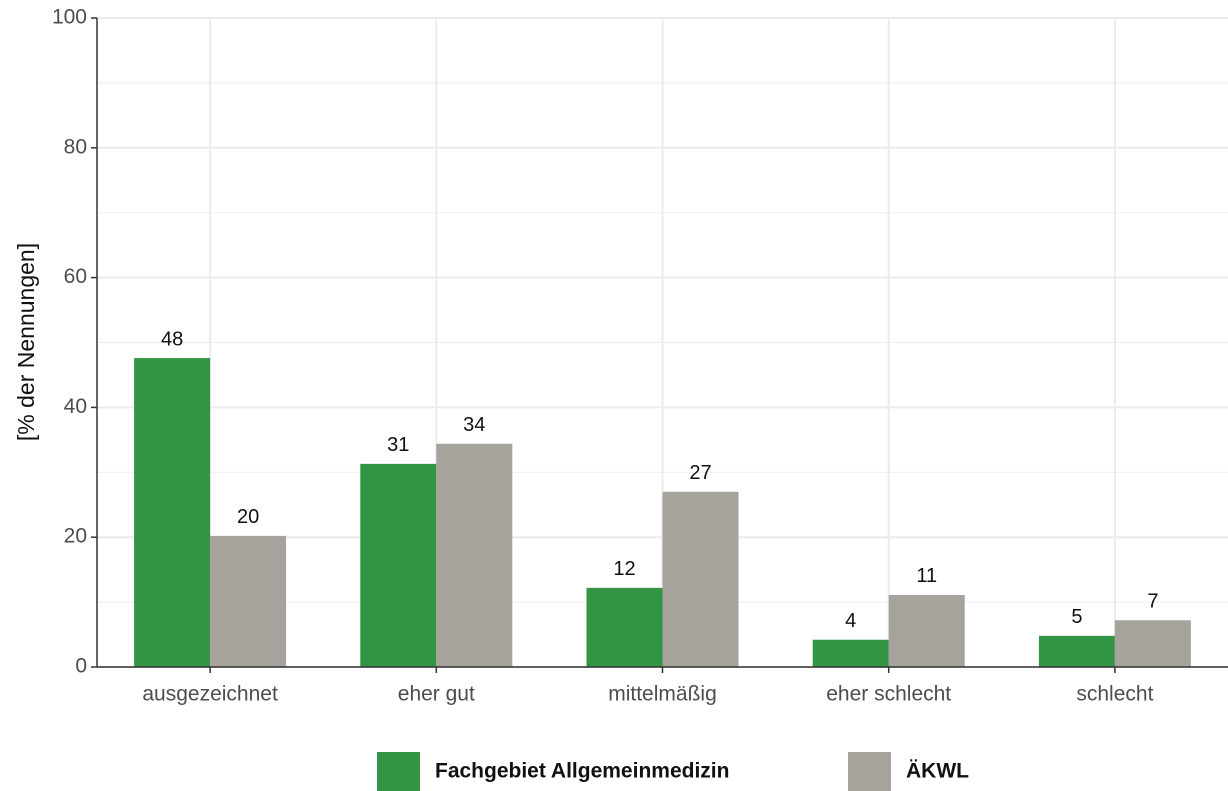 This screenshot has width=1228, height=791. What do you see at coordinates (926, 576) in the screenshot?
I see `value-label: 11` at bounding box center [926, 576].